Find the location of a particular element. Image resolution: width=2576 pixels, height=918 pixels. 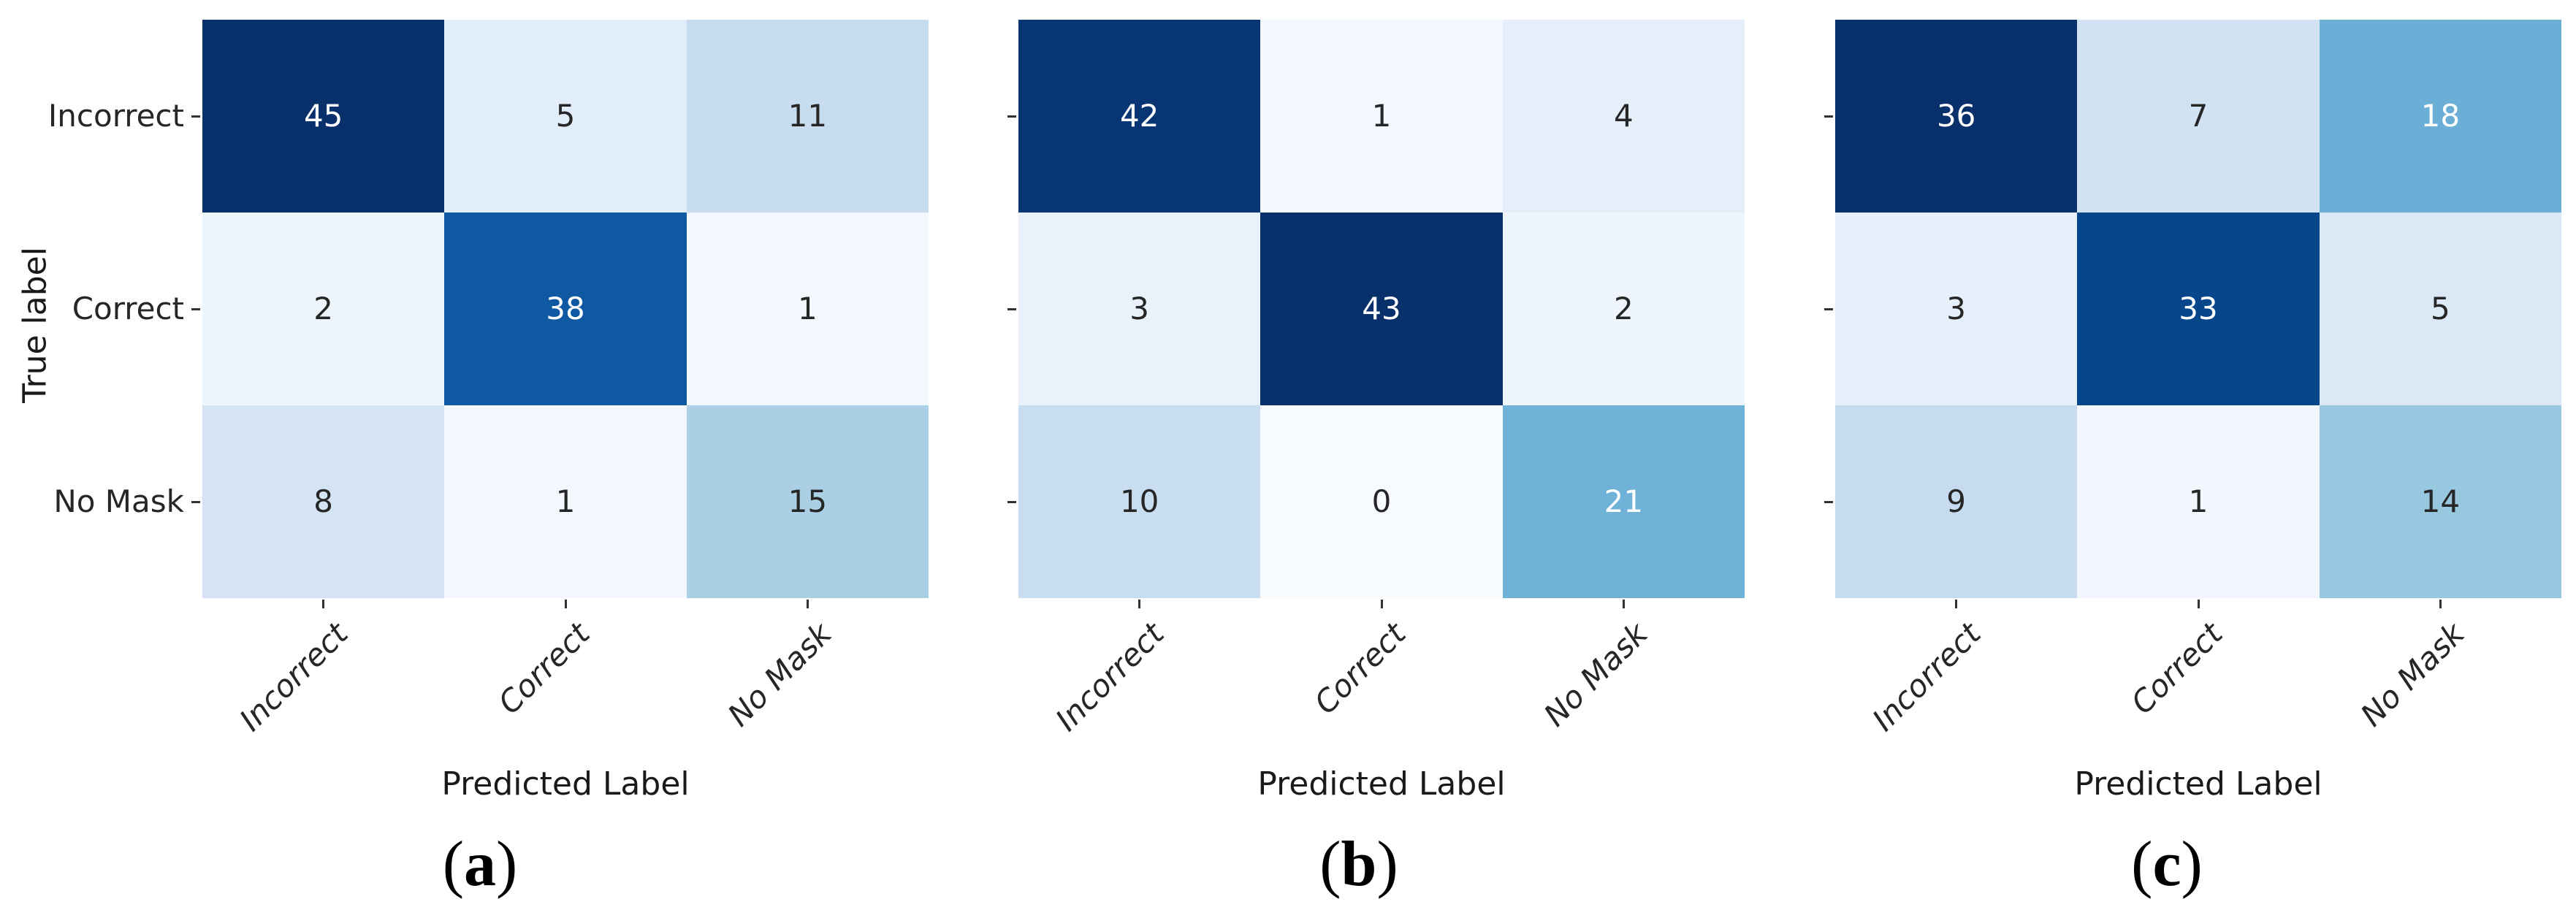

caption-letter: b is located at coordinates (1359, 864).